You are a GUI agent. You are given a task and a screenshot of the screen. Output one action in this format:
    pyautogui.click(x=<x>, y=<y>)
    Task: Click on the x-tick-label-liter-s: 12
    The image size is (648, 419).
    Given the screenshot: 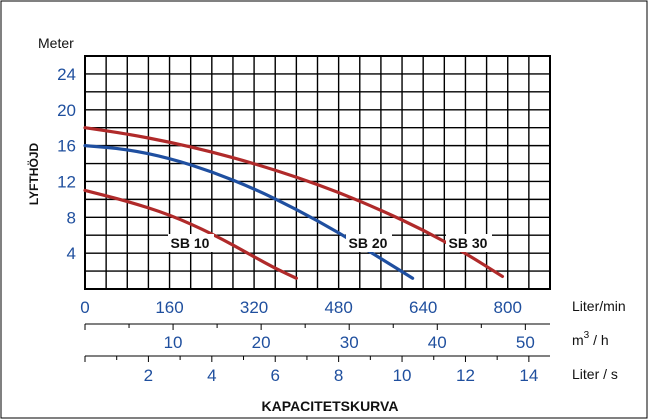 What is the action you would take?
    pyautogui.click(x=465, y=375)
    